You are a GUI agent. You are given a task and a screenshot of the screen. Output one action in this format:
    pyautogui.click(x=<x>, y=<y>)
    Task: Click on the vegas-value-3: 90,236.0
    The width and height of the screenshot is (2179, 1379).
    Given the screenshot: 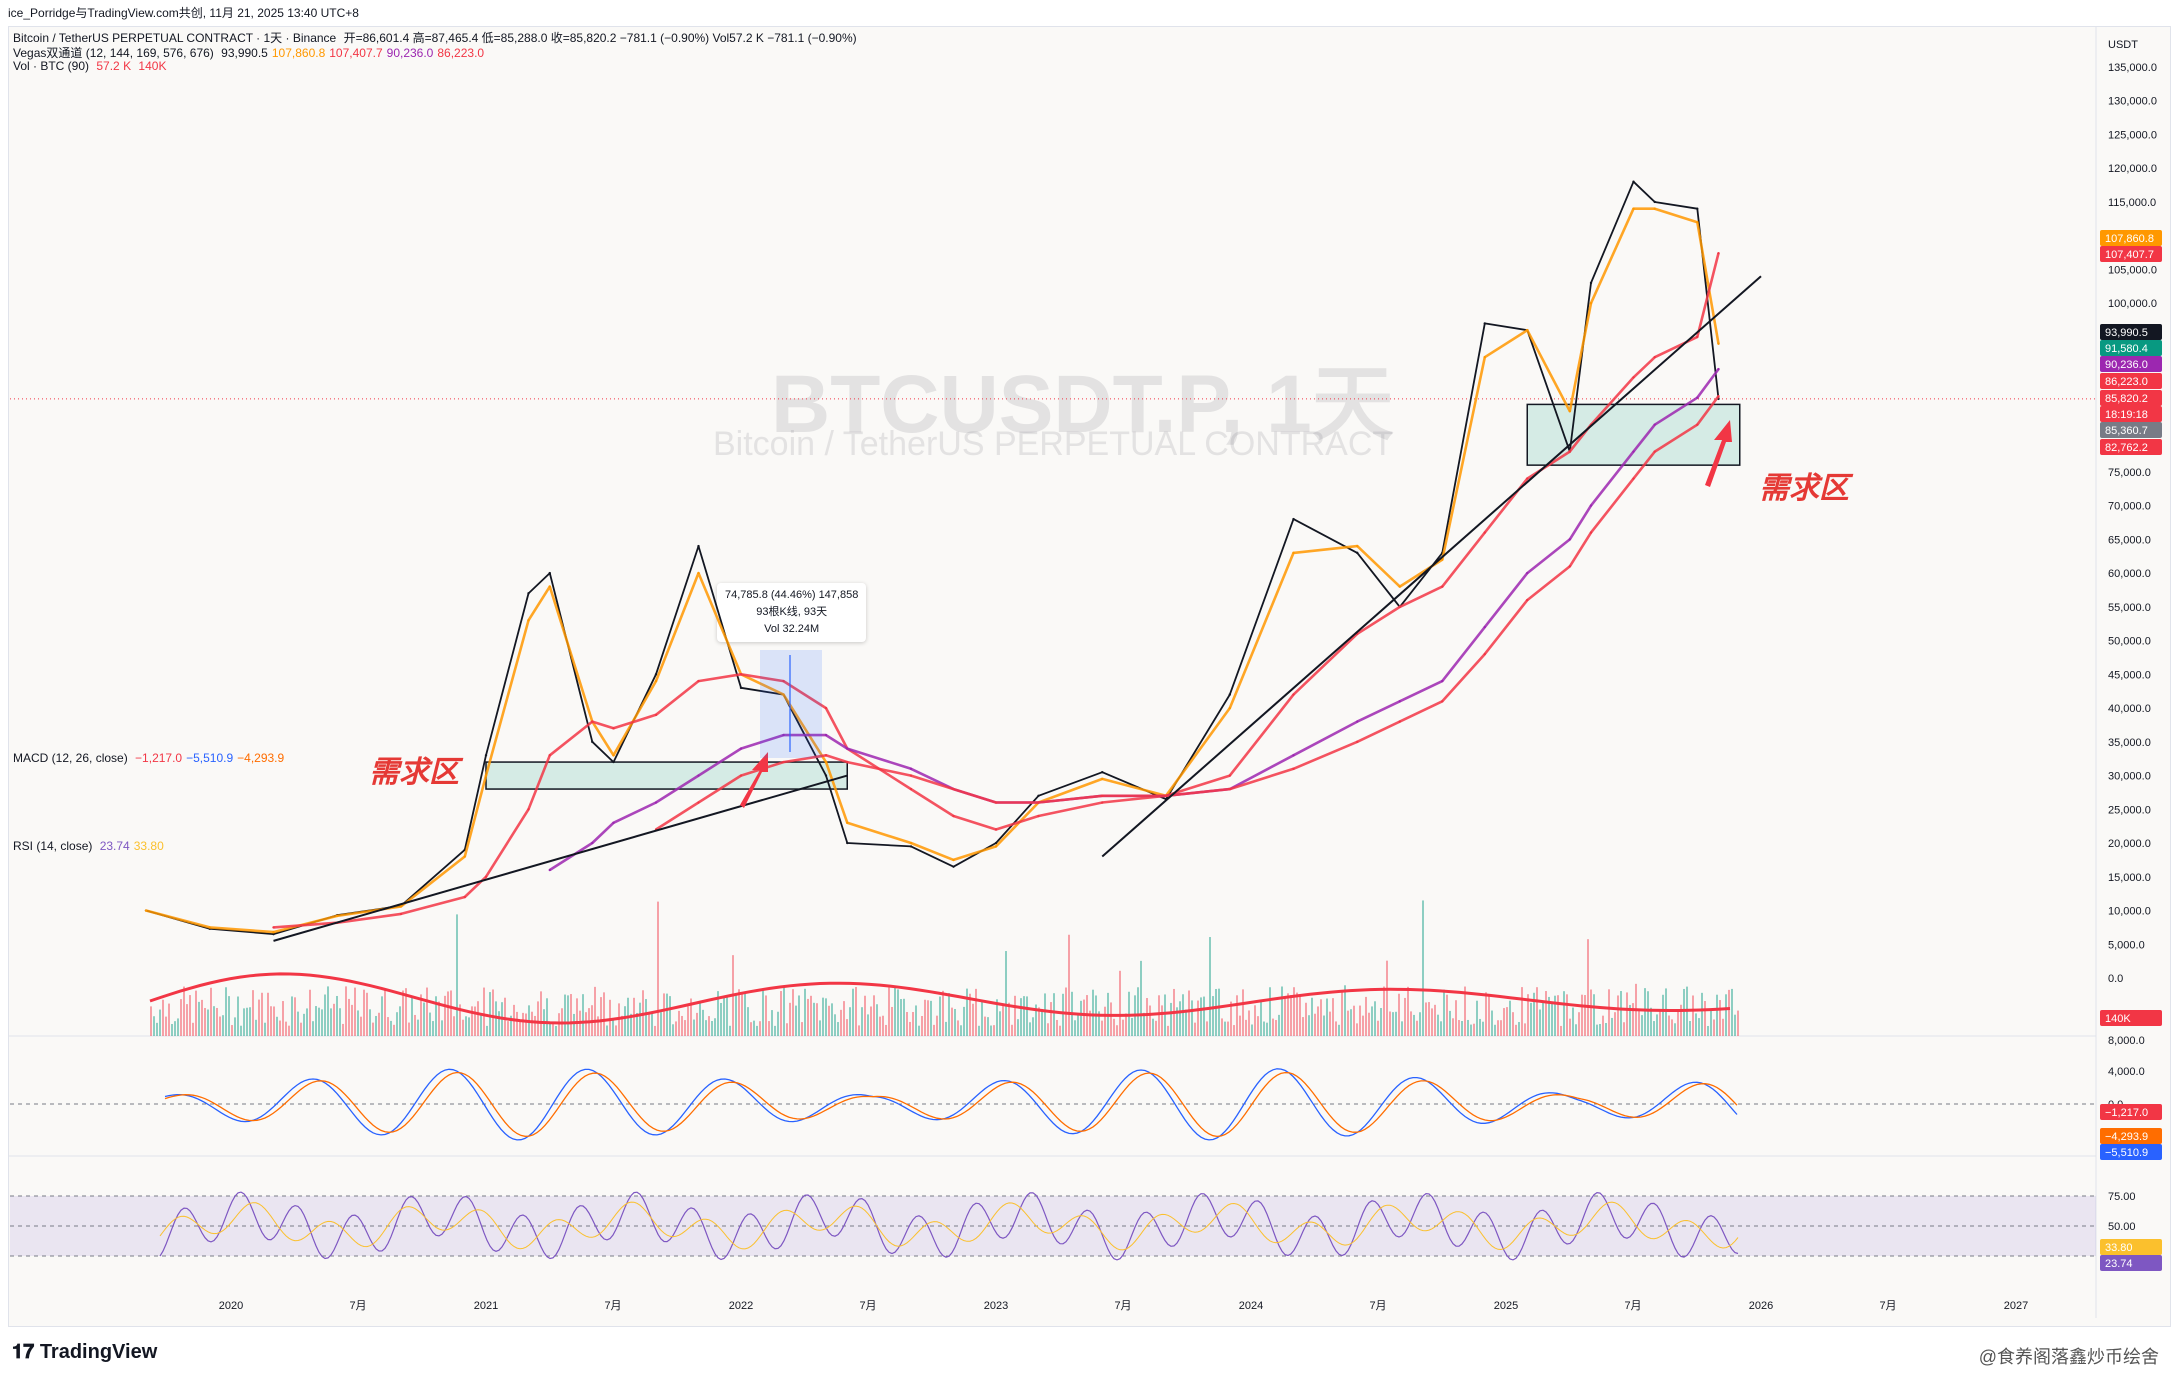 What is the action you would take?
    pyautogui.click(x=410, y=53)
    